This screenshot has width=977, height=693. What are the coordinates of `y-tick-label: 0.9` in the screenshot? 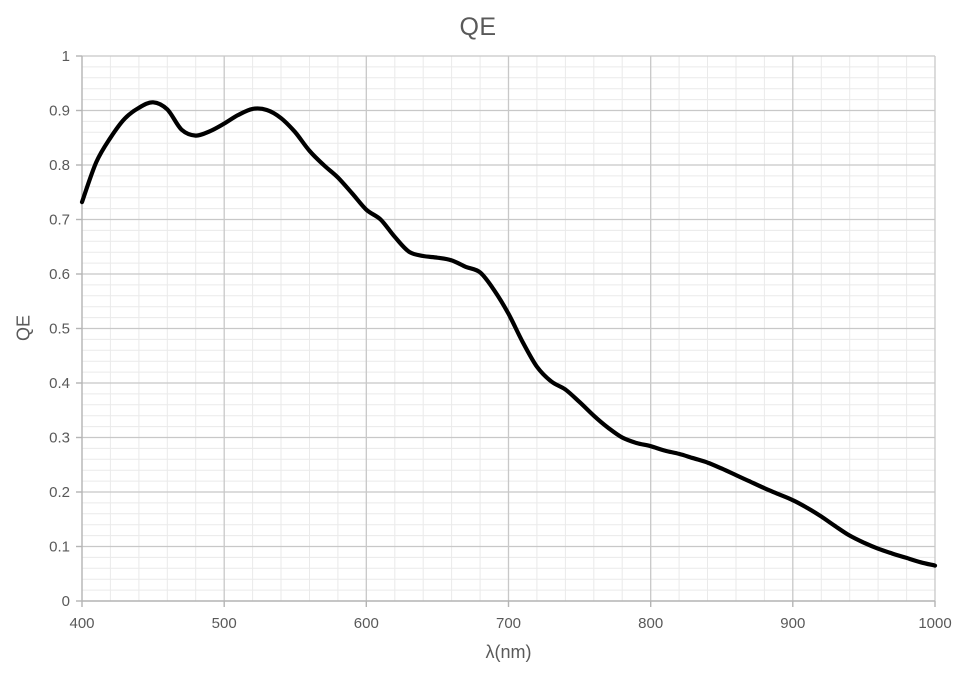 It's located at (59, 111).